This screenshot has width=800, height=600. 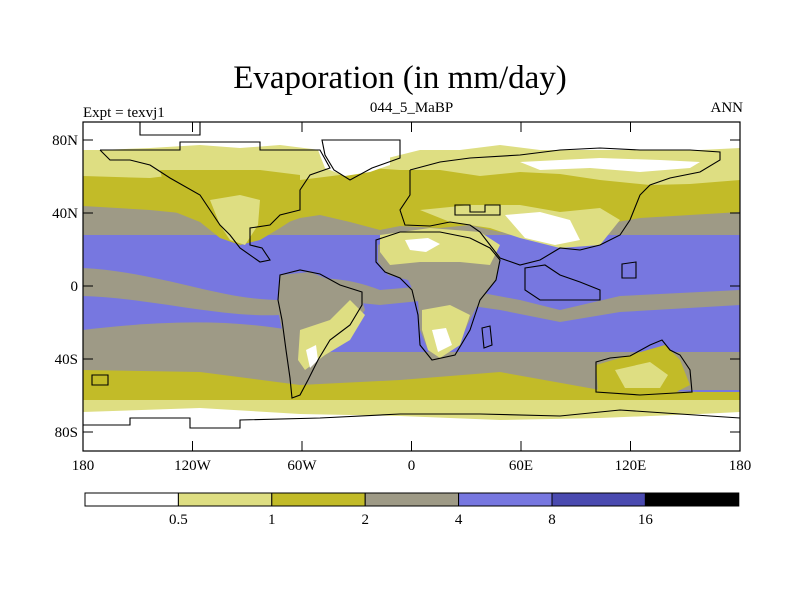 I want to click on africa-gray, so click(x=439, y=295).